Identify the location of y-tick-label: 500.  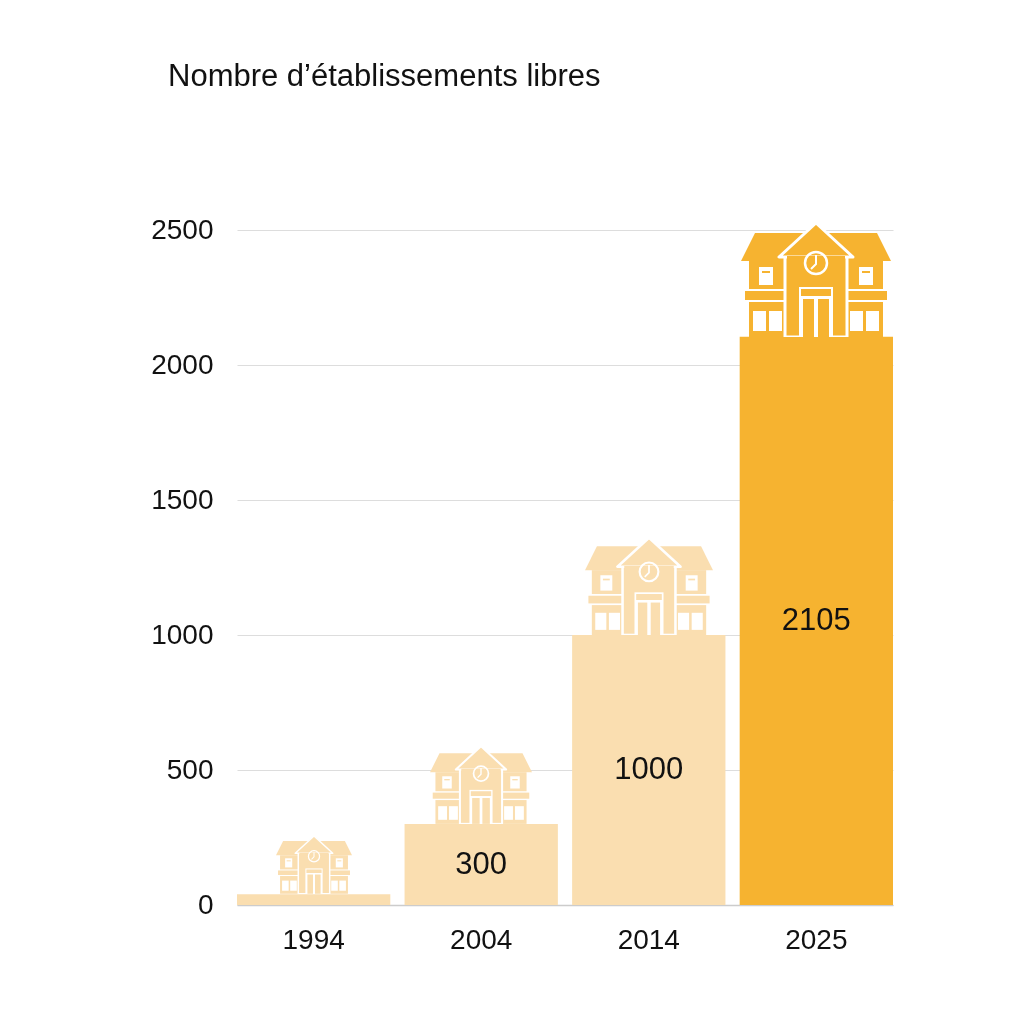
(190, 769).